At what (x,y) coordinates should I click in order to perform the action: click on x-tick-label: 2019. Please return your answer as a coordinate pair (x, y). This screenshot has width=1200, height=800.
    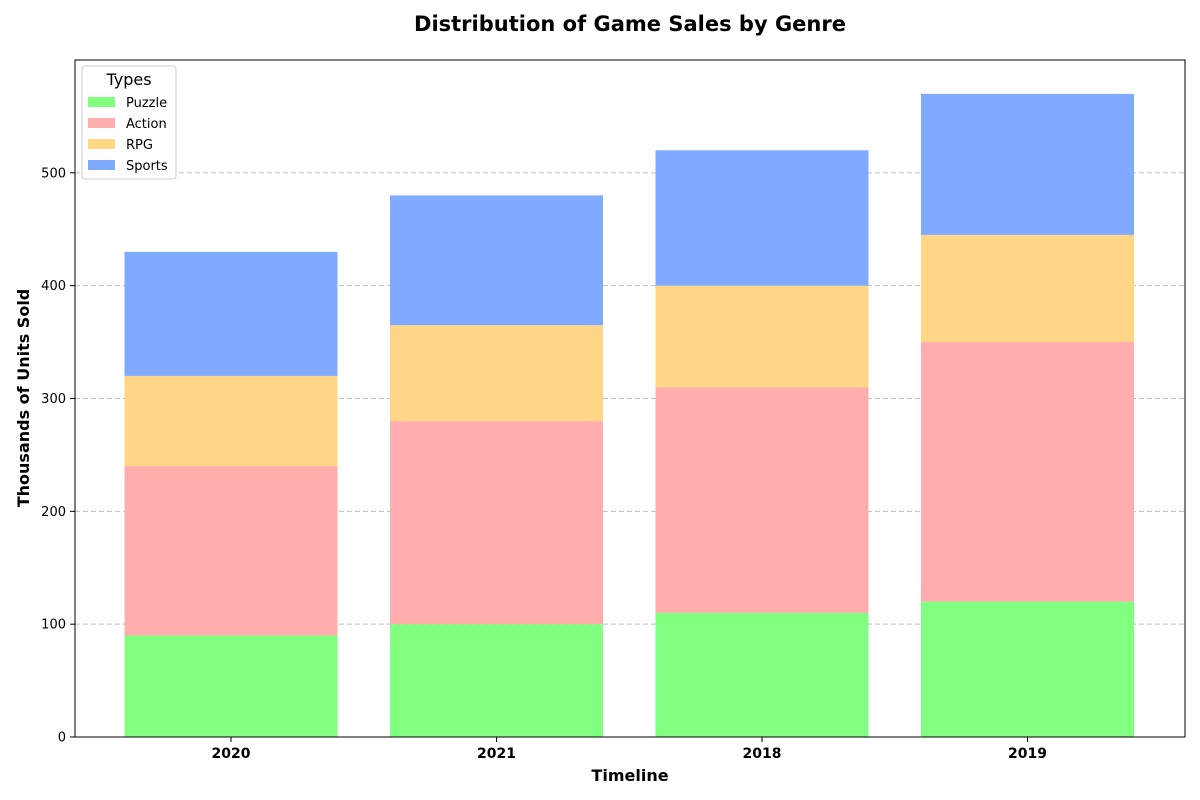
    Looking at the image, I should click on (1027, 754).